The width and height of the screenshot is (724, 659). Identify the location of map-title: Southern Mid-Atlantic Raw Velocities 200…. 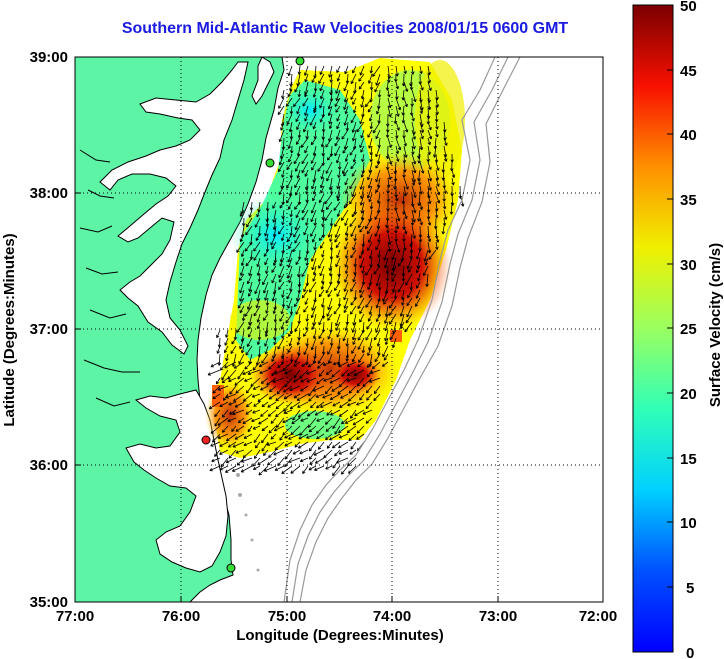
(345, 28).